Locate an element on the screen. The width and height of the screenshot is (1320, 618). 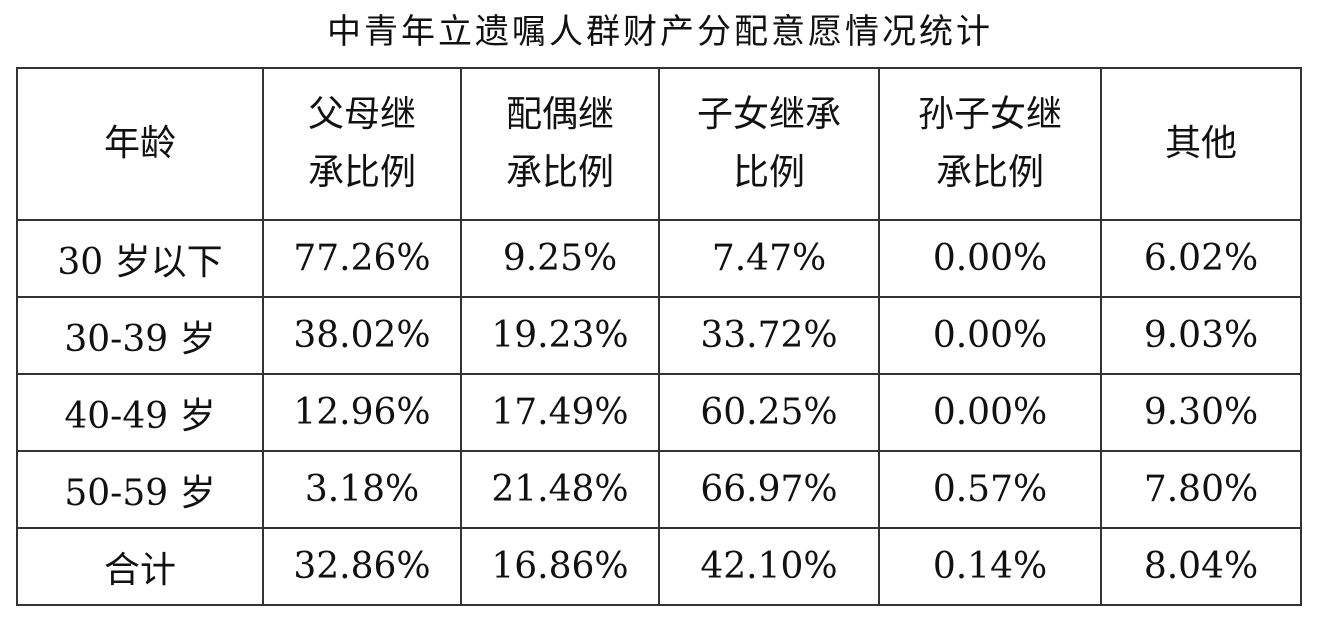
row-label: 40-49 岁 is located at coordinates (140, 412).